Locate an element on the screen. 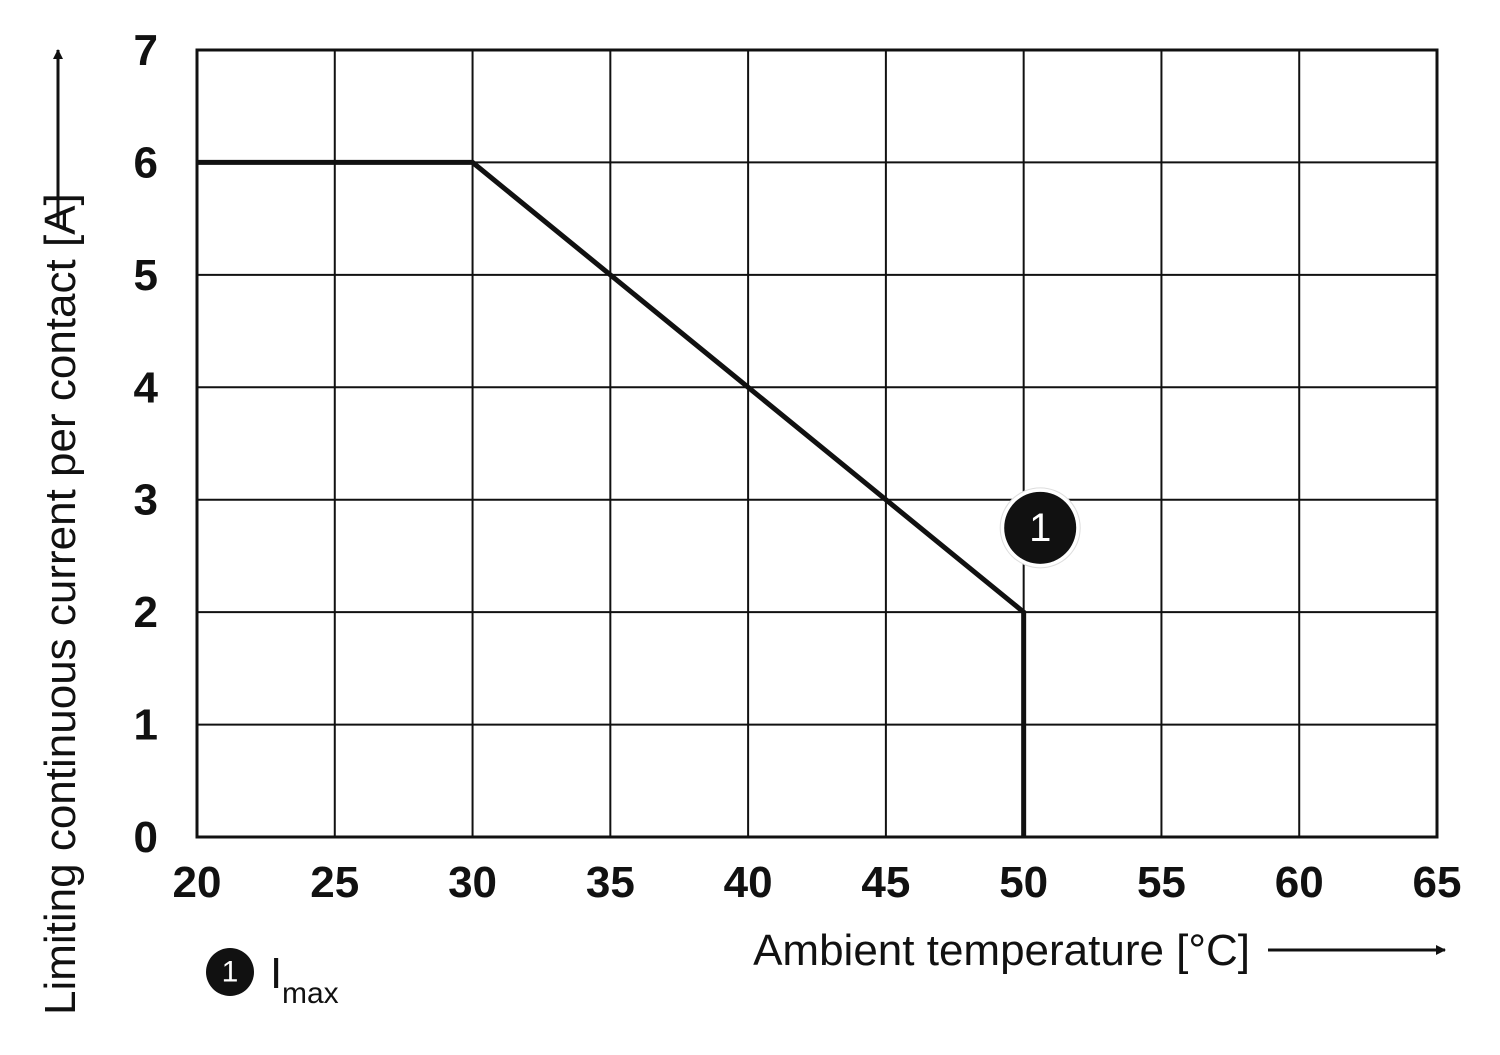 The width and height of the screenshot is (1500, 1055). x-tick-label: 20 is located at coordinates (197, 882).